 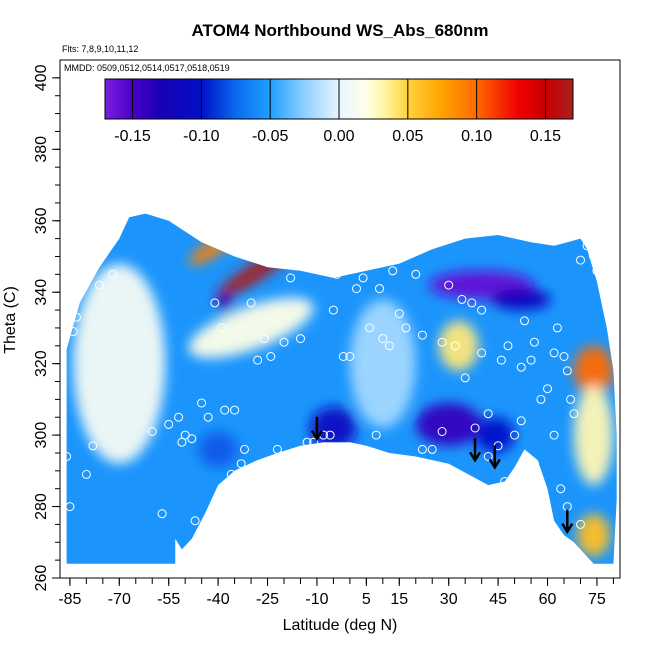 I want to click on x-tick-label: -40, so click(x=218, y=599).